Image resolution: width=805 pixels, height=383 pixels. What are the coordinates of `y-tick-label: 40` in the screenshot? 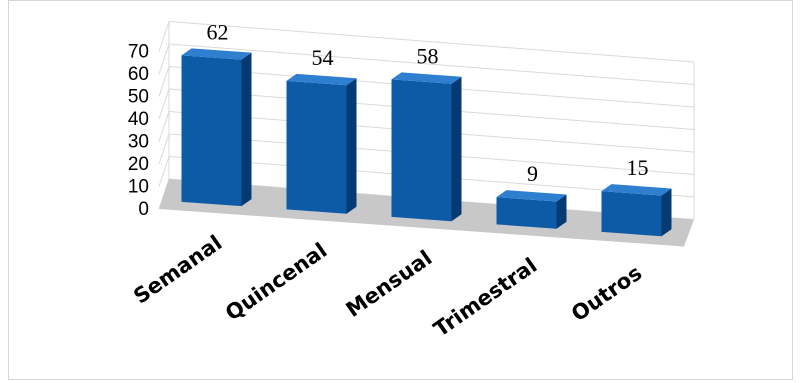 It's located at (138, 119).